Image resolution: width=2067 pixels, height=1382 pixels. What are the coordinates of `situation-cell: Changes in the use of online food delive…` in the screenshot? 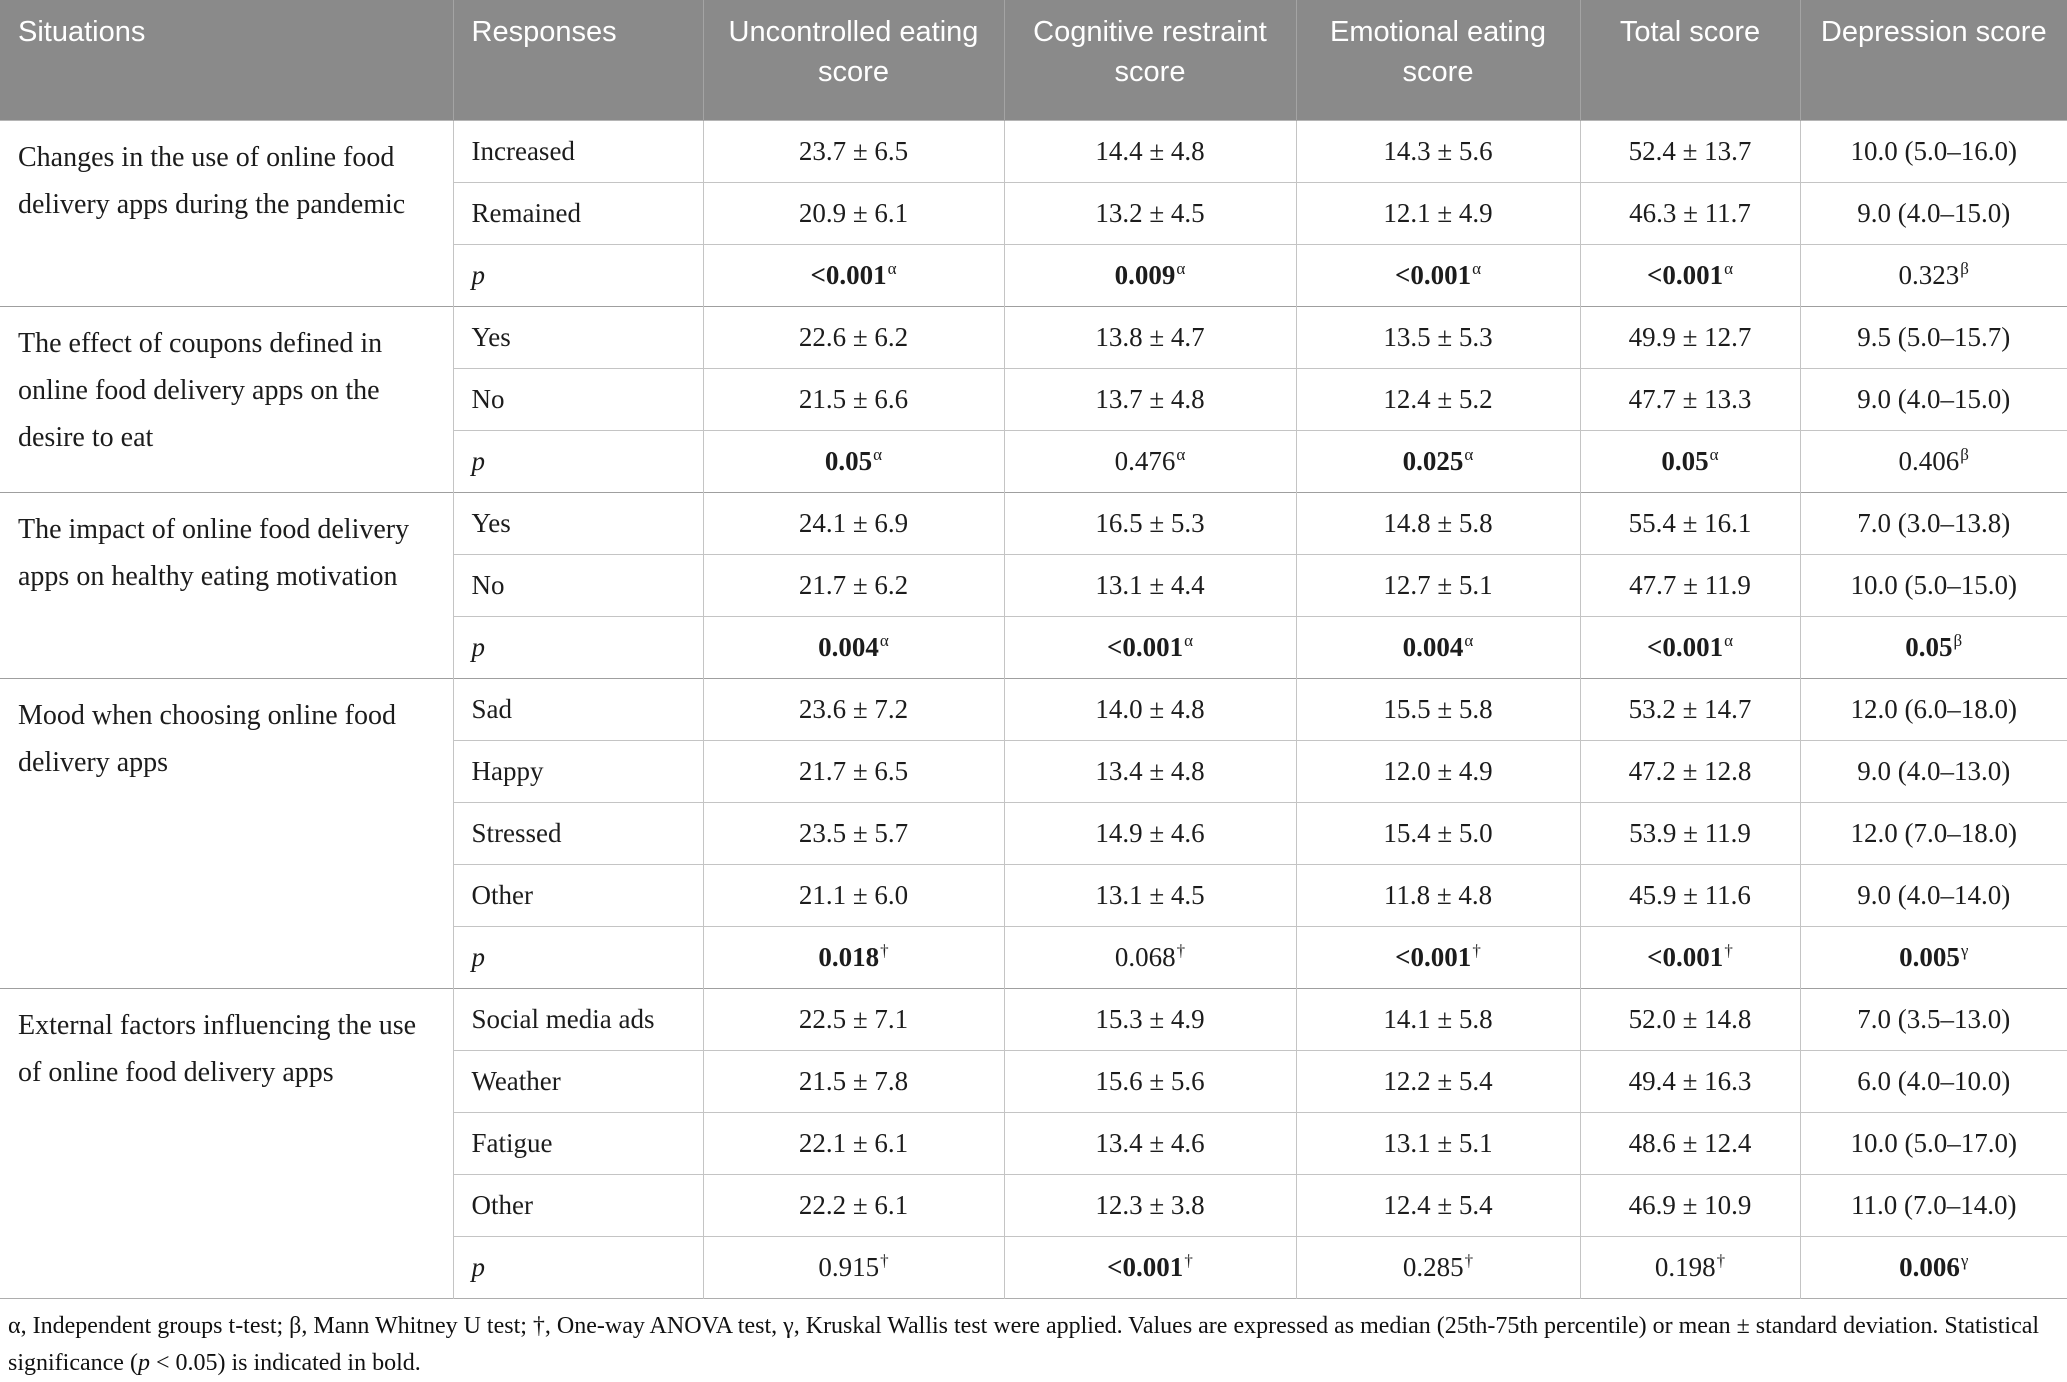 It's located at (226, 212).